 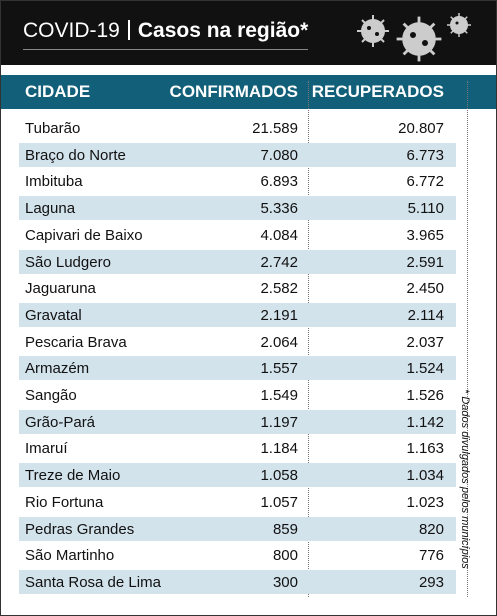 I want to click on recovered-cell: 2.591, so click(x=425, y=262).